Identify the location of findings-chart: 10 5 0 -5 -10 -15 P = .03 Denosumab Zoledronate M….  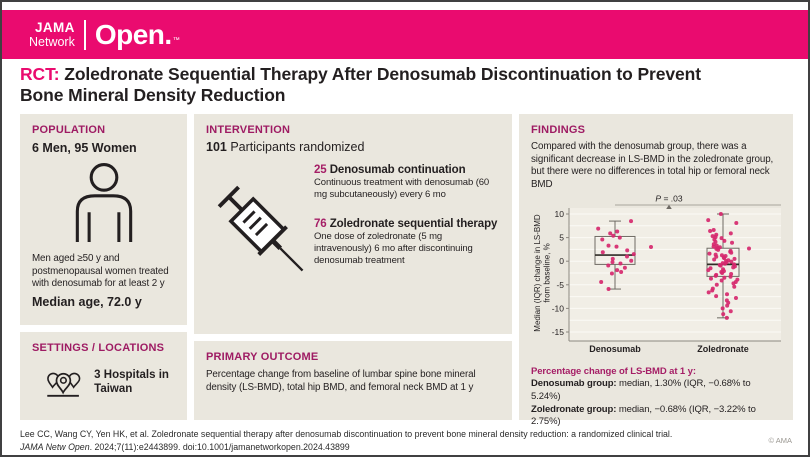
(657, 274).